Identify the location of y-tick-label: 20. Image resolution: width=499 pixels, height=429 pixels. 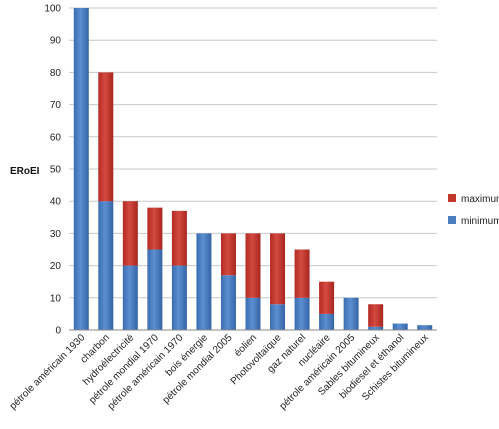
(56, 266).